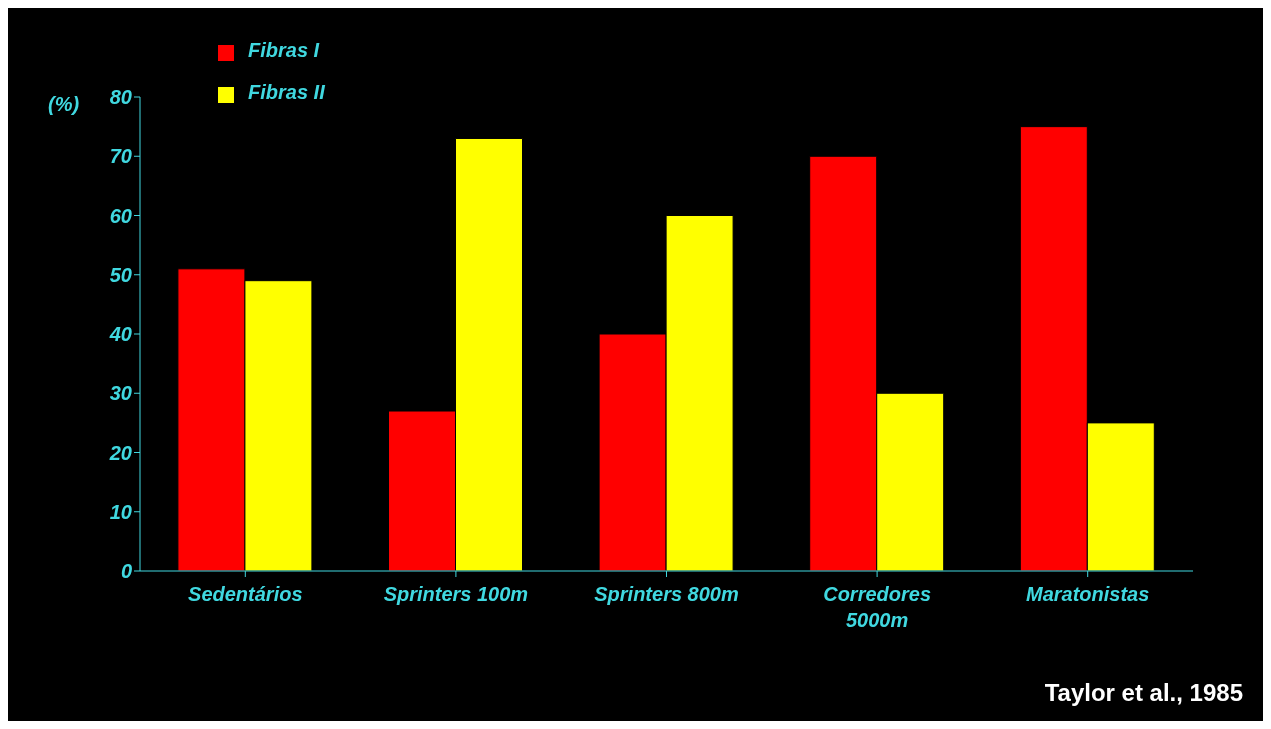  Describe the element at coordinates (120, 452) in the screenshot. I see `y-tick-label: 20` at that location.